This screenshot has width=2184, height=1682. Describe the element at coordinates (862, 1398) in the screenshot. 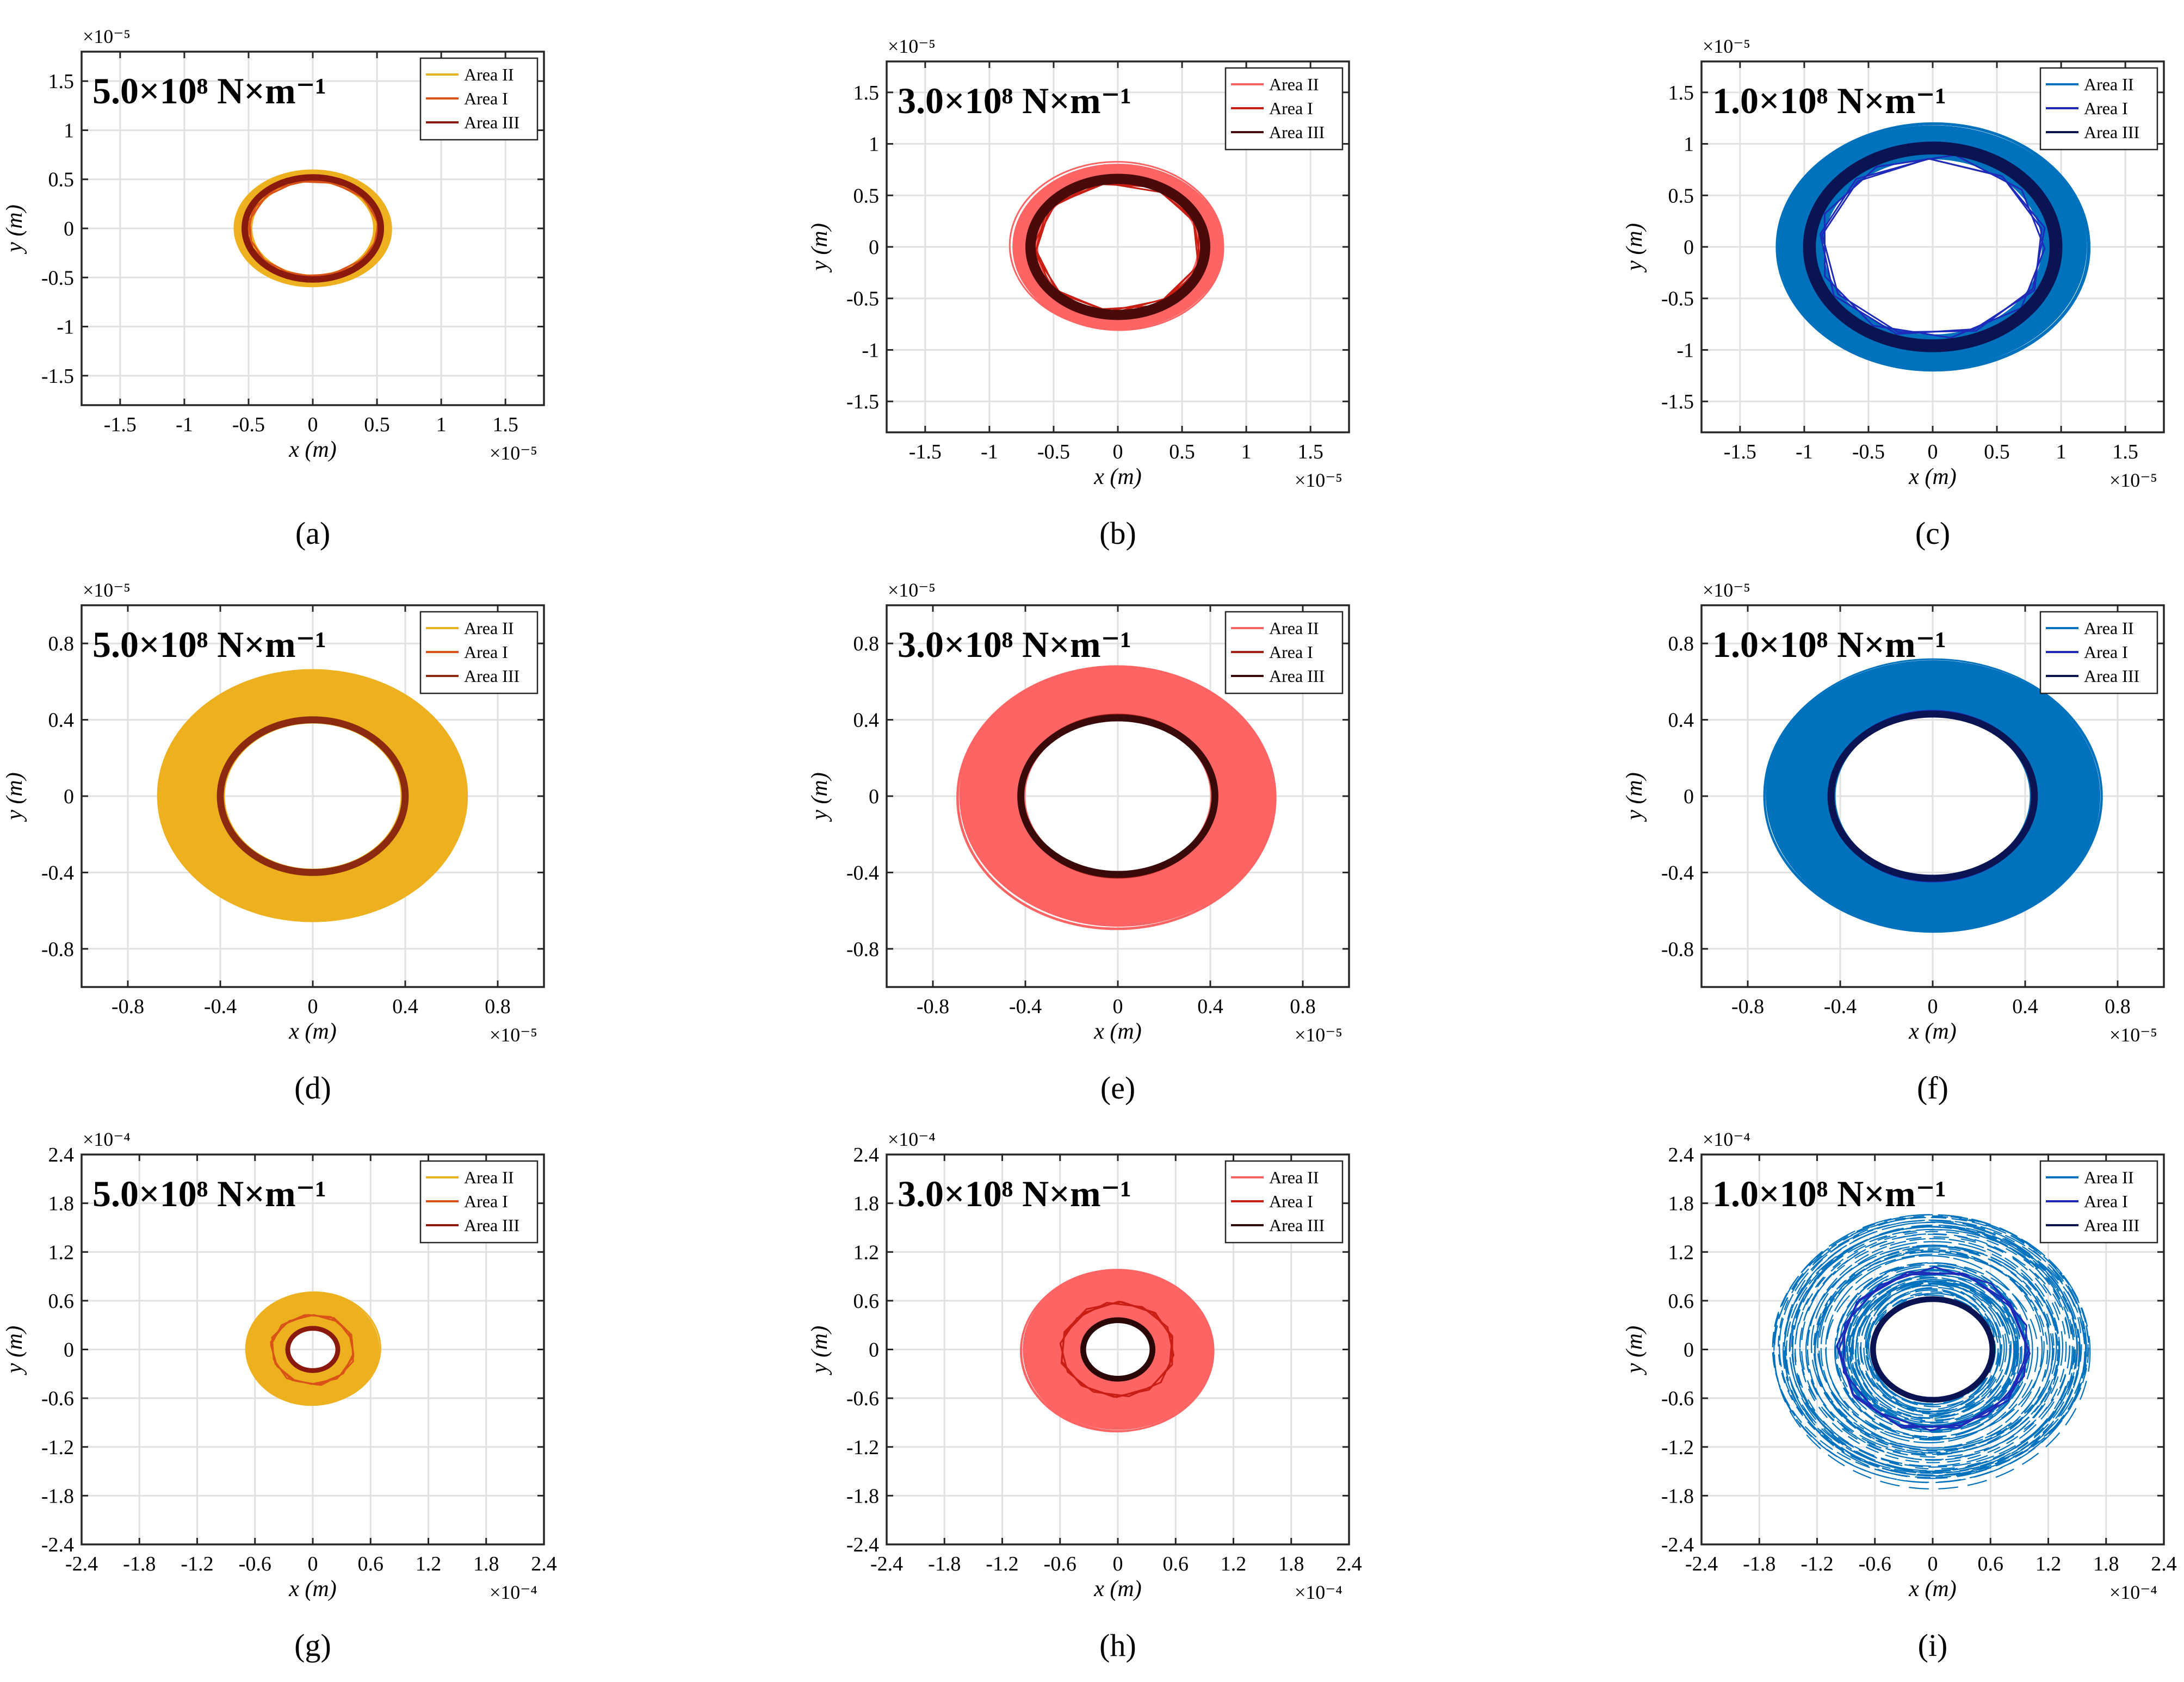

I see `y-tick-label: -0.6` at that location.